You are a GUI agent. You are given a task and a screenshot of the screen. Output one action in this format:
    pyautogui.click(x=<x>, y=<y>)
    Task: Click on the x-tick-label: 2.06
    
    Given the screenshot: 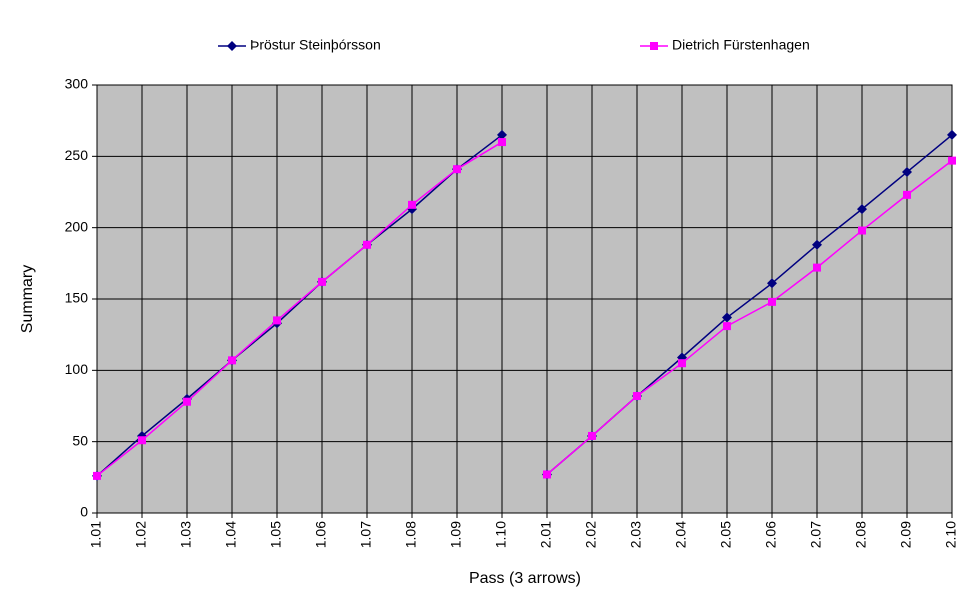 What is the action you would take?
    pyautogui.click(x=771, y=534)
    